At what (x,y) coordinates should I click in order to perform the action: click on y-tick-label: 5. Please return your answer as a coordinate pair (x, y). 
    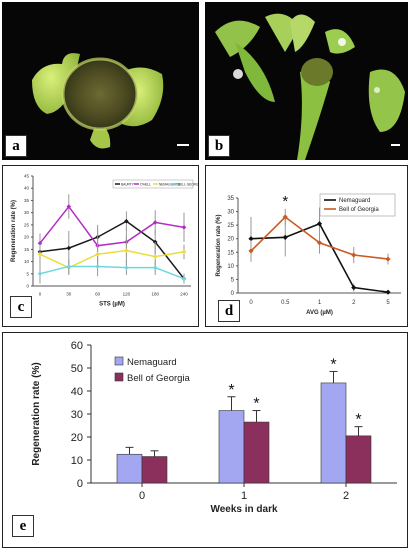
    Looking at the image, I should click on (233, 280).